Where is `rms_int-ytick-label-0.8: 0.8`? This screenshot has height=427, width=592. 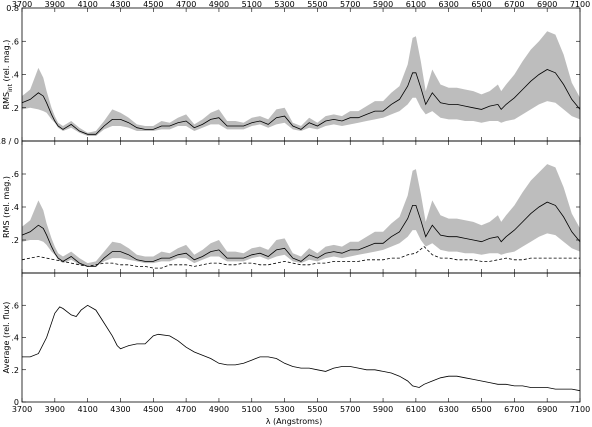 rms_int-ytick-label-0.8: 0.8 is located at coordinates (12, 8).